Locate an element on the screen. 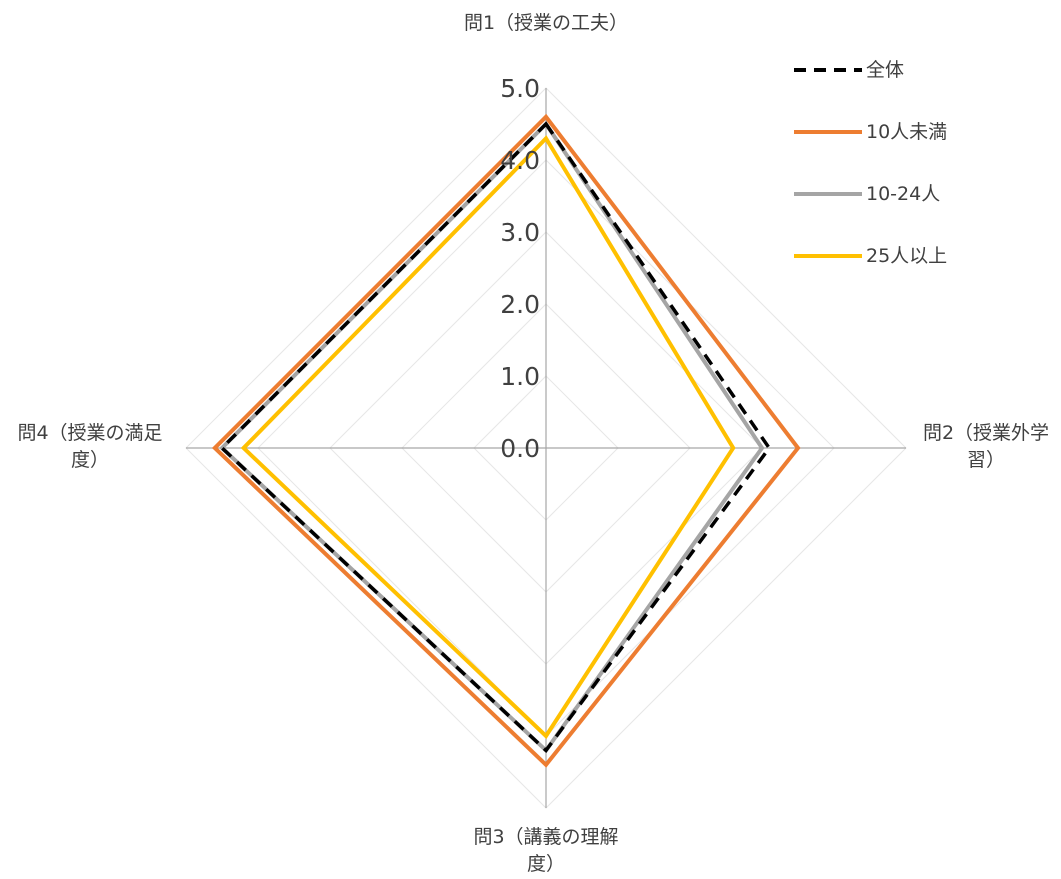 This screenshot has height=879, width=1061. legend-label-under10: 10人未満 is located at coordinates (907, 132).